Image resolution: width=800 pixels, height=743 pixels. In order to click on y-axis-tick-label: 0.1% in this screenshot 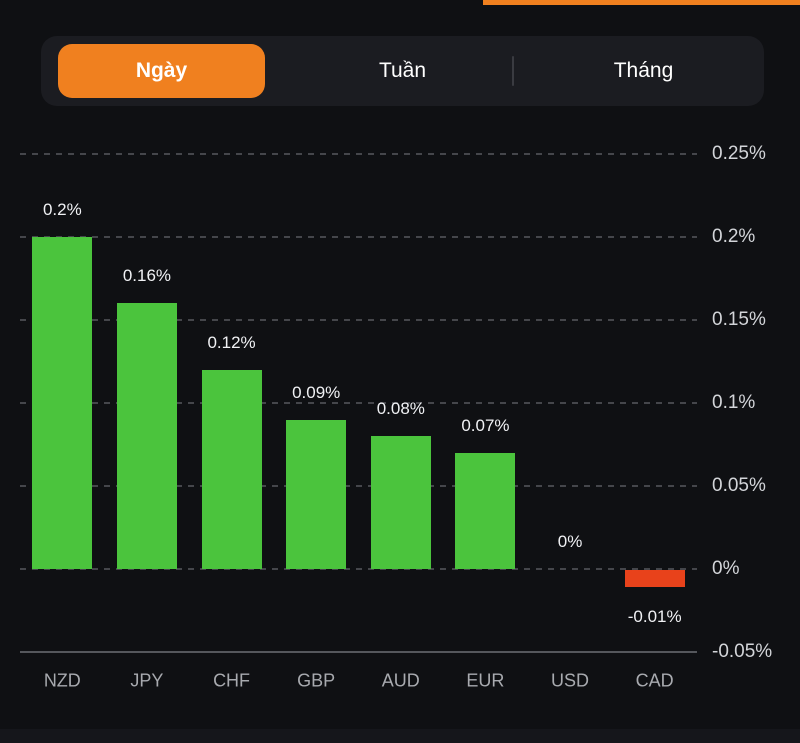, I will do `click(734, 402)`.